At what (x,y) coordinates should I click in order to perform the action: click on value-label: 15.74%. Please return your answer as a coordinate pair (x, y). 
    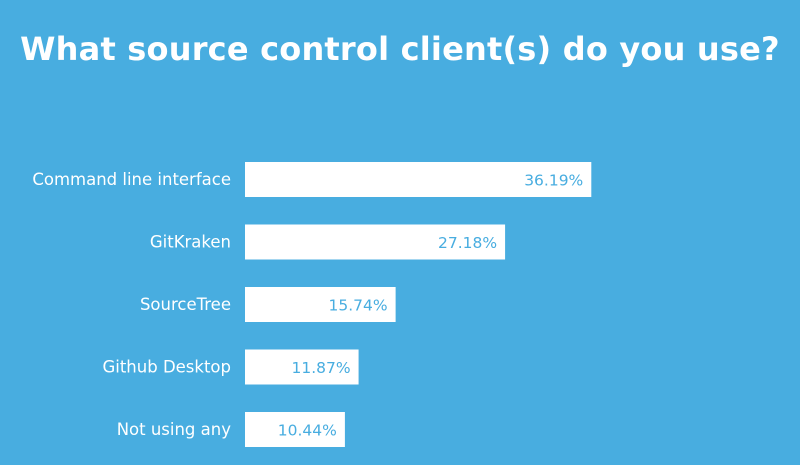
    Looking at the image, I should click on (358, 306).